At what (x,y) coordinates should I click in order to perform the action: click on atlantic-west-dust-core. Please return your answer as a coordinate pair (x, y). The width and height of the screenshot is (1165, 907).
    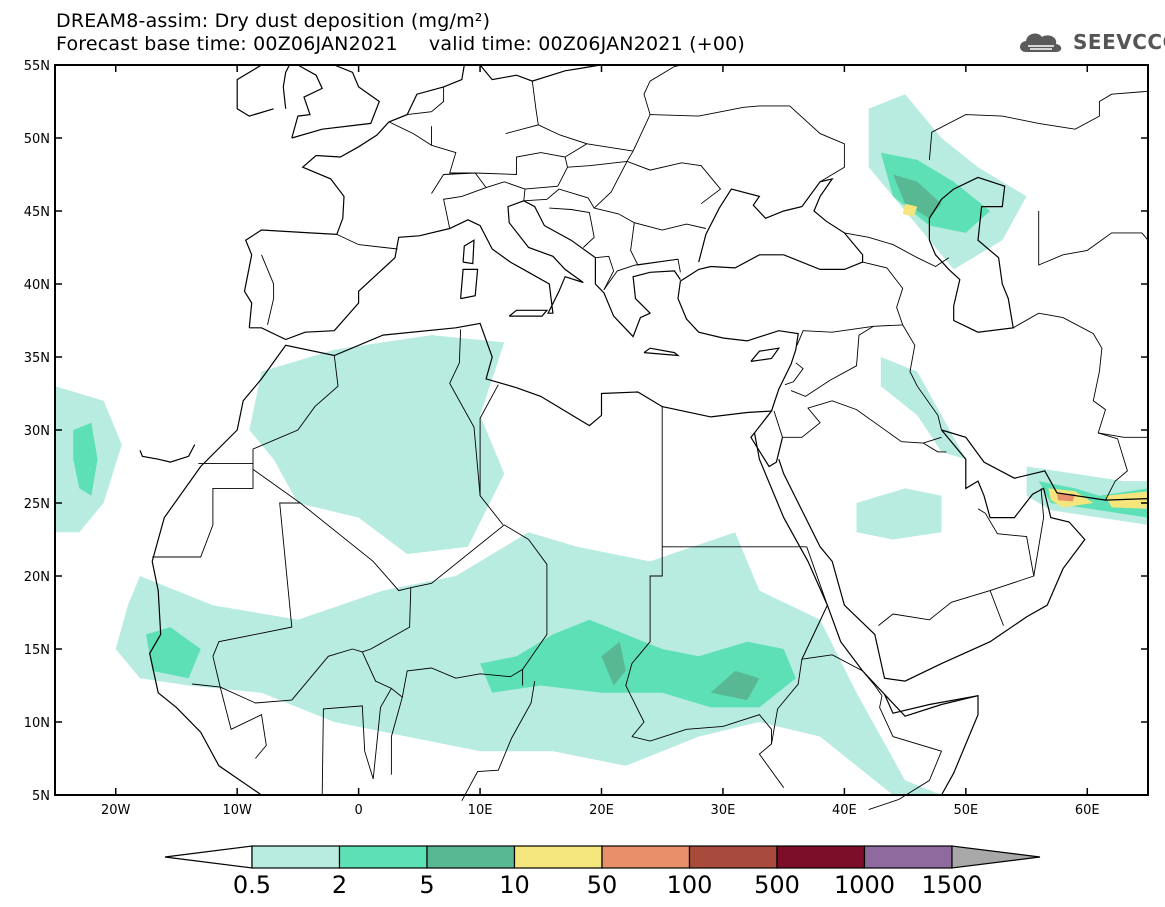
    Looking at the image, I should click on (85, 459).